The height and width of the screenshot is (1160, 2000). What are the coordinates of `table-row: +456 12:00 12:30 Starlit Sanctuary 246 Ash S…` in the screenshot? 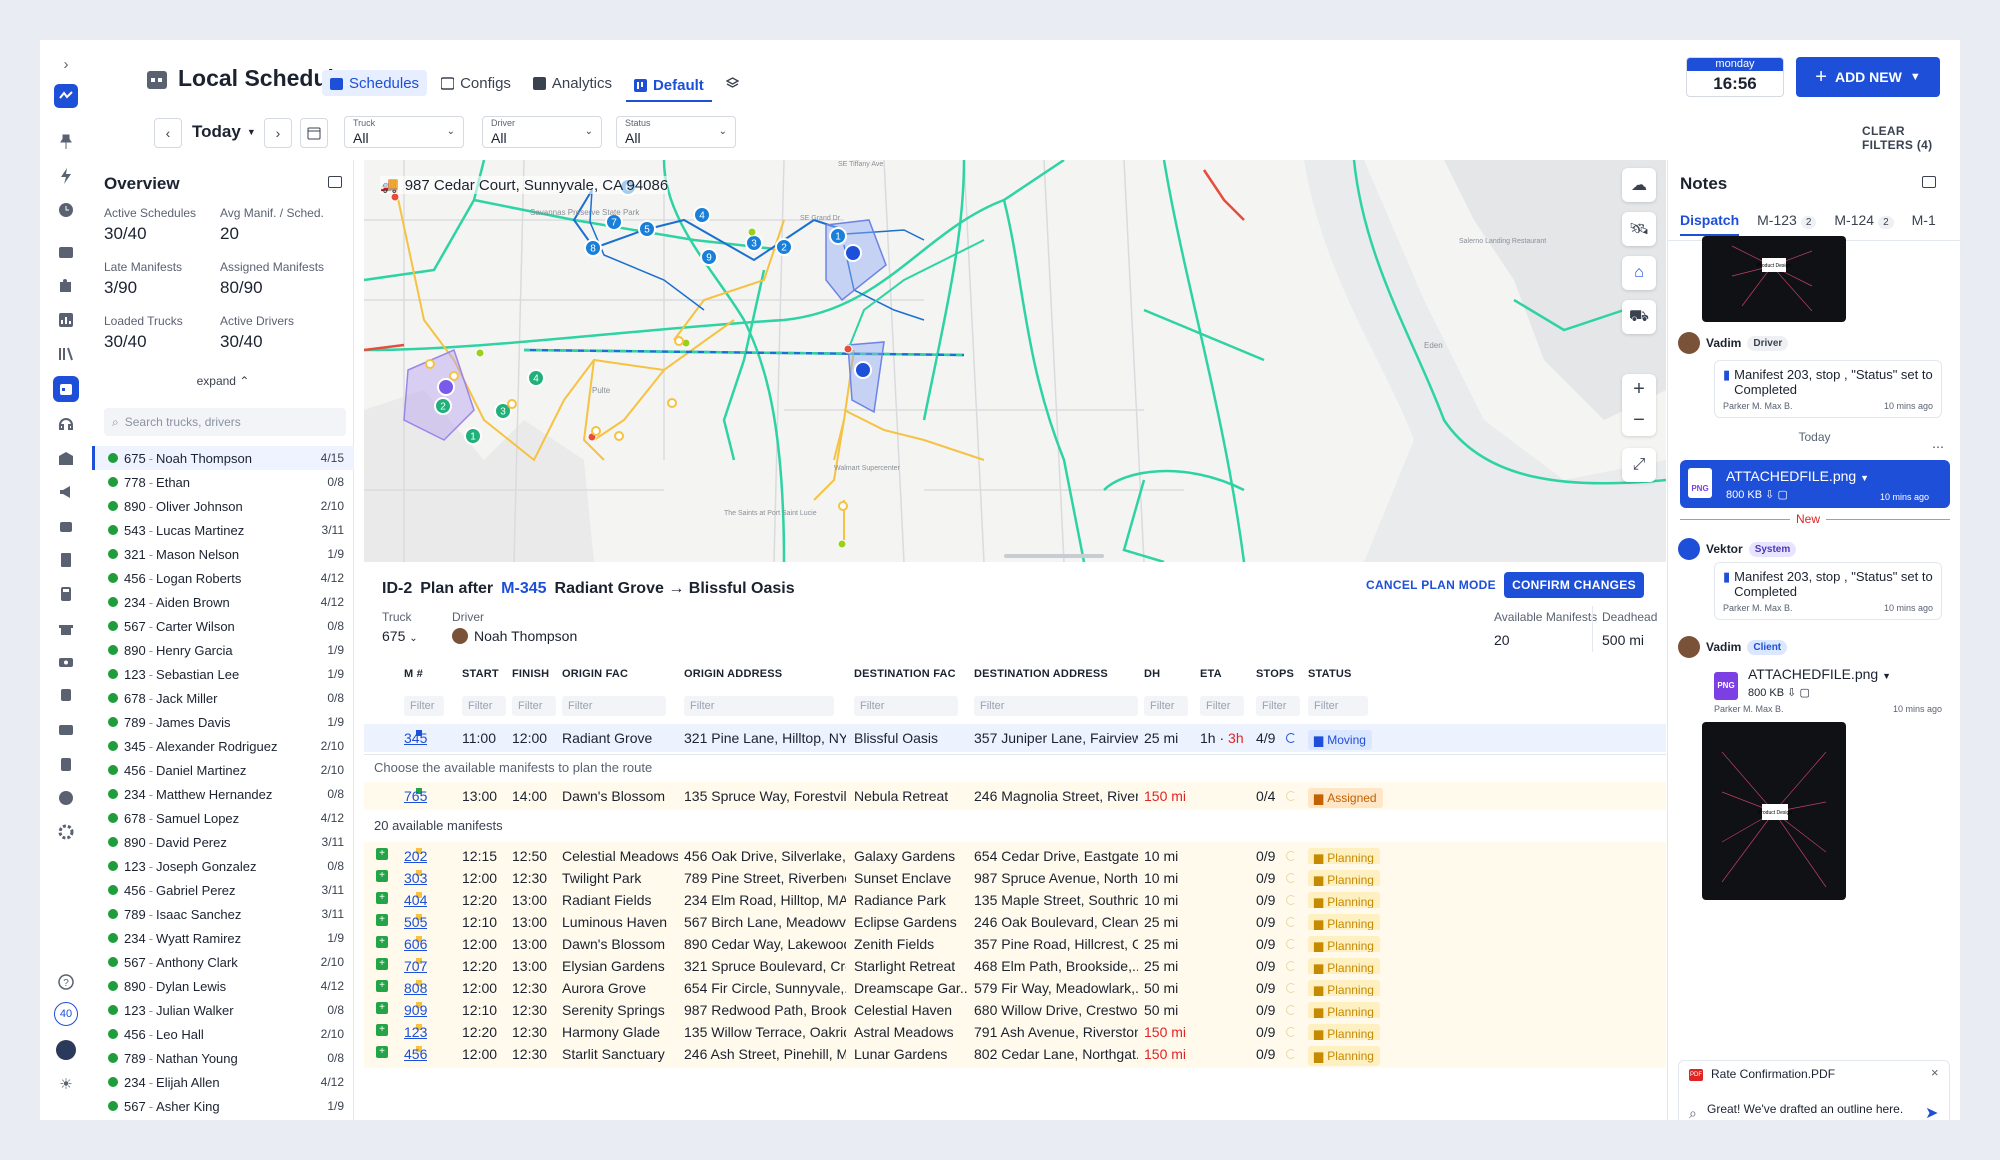 It's located at (1015, 1054).